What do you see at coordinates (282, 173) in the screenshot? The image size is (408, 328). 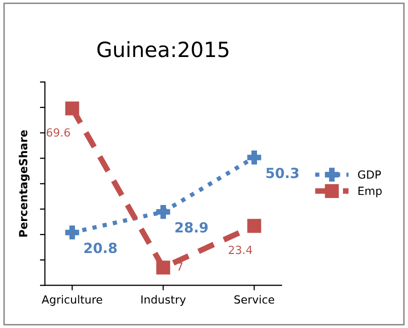 I see `data-label: 50.3` at bounding box center [282, 173].